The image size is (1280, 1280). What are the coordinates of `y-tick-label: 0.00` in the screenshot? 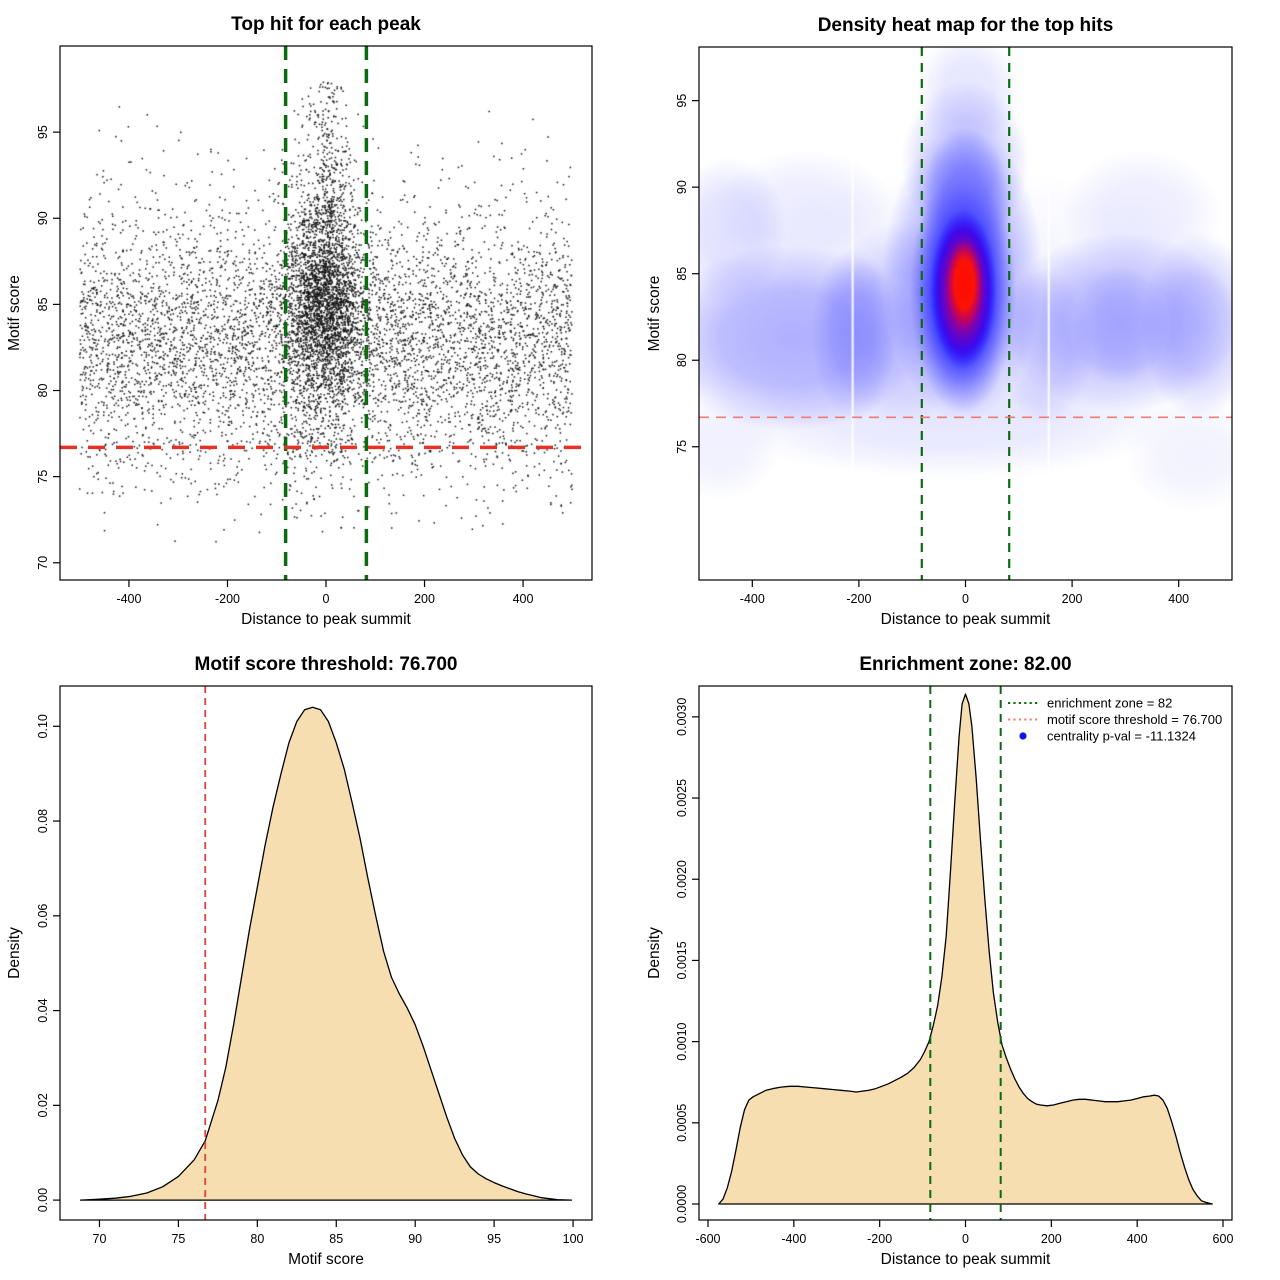 It's located at (43, 1200).